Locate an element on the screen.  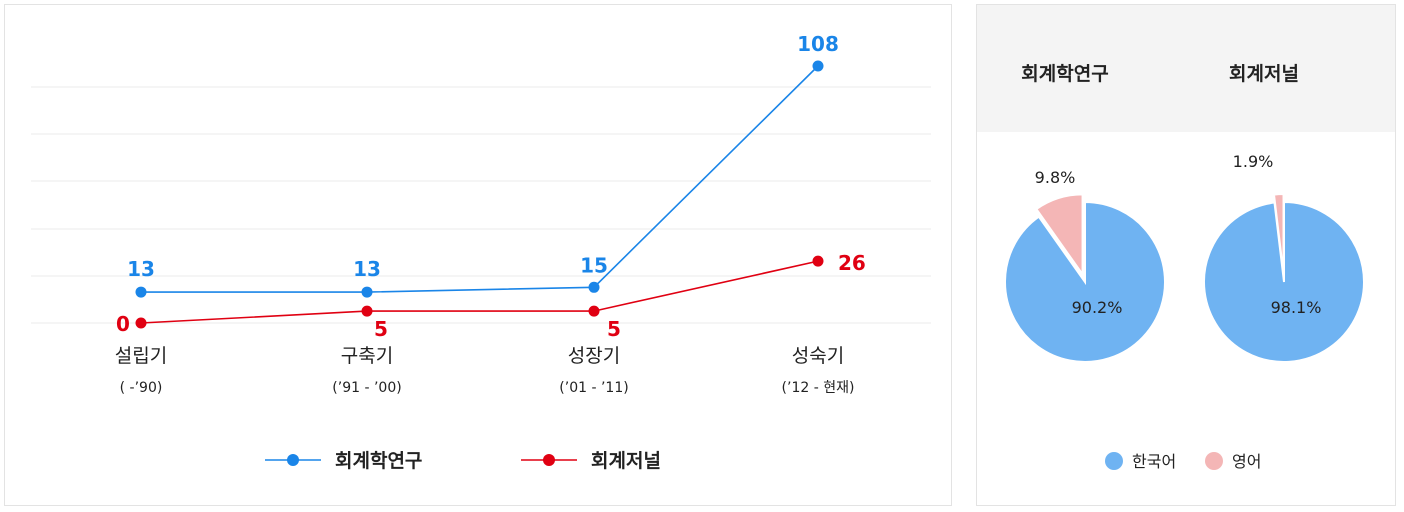
pie-value-label: 9.8% is located at coordinates (1055, 177).